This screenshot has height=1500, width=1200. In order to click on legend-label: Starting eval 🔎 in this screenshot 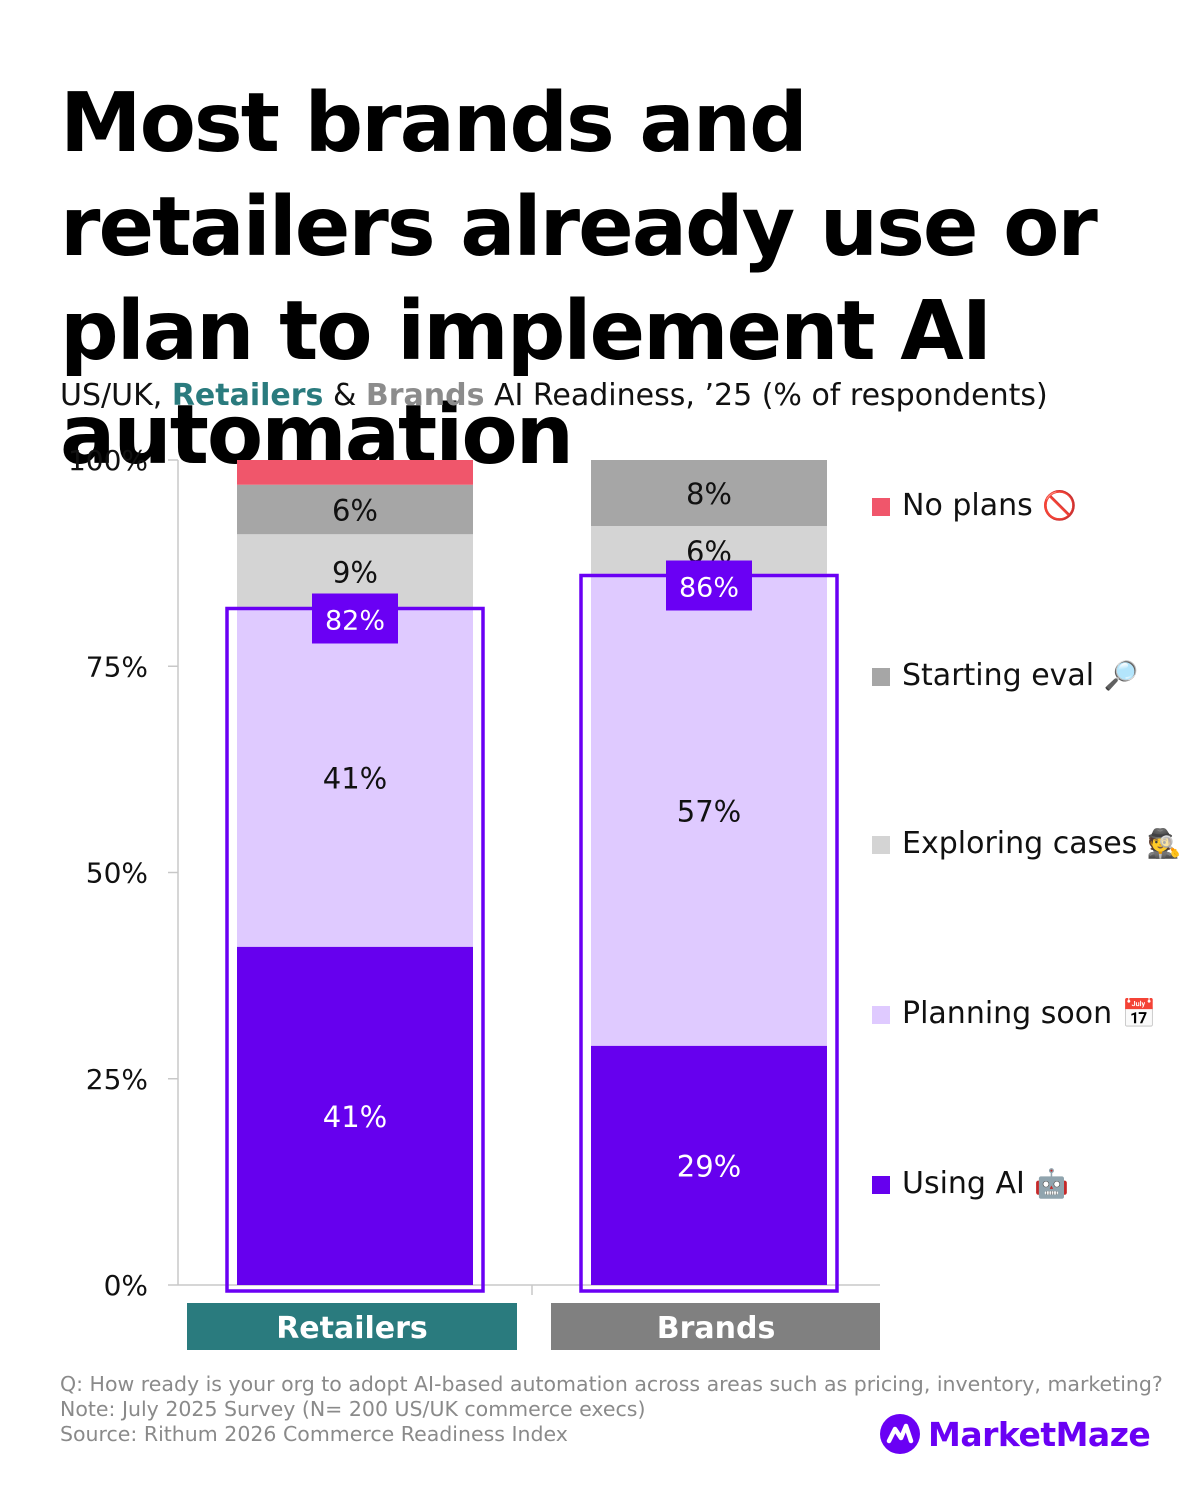, I will do `click(1020, 675)`.